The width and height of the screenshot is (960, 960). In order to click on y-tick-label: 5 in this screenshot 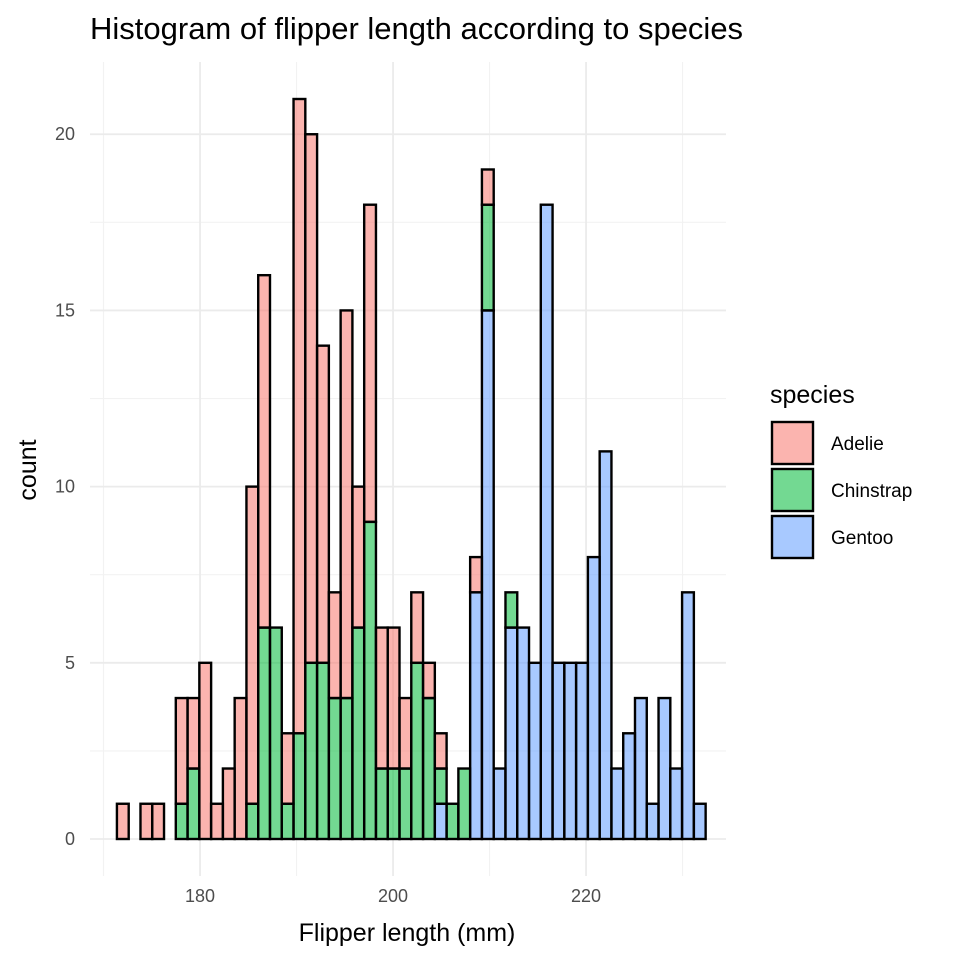, I will do `click(70, 663)`.